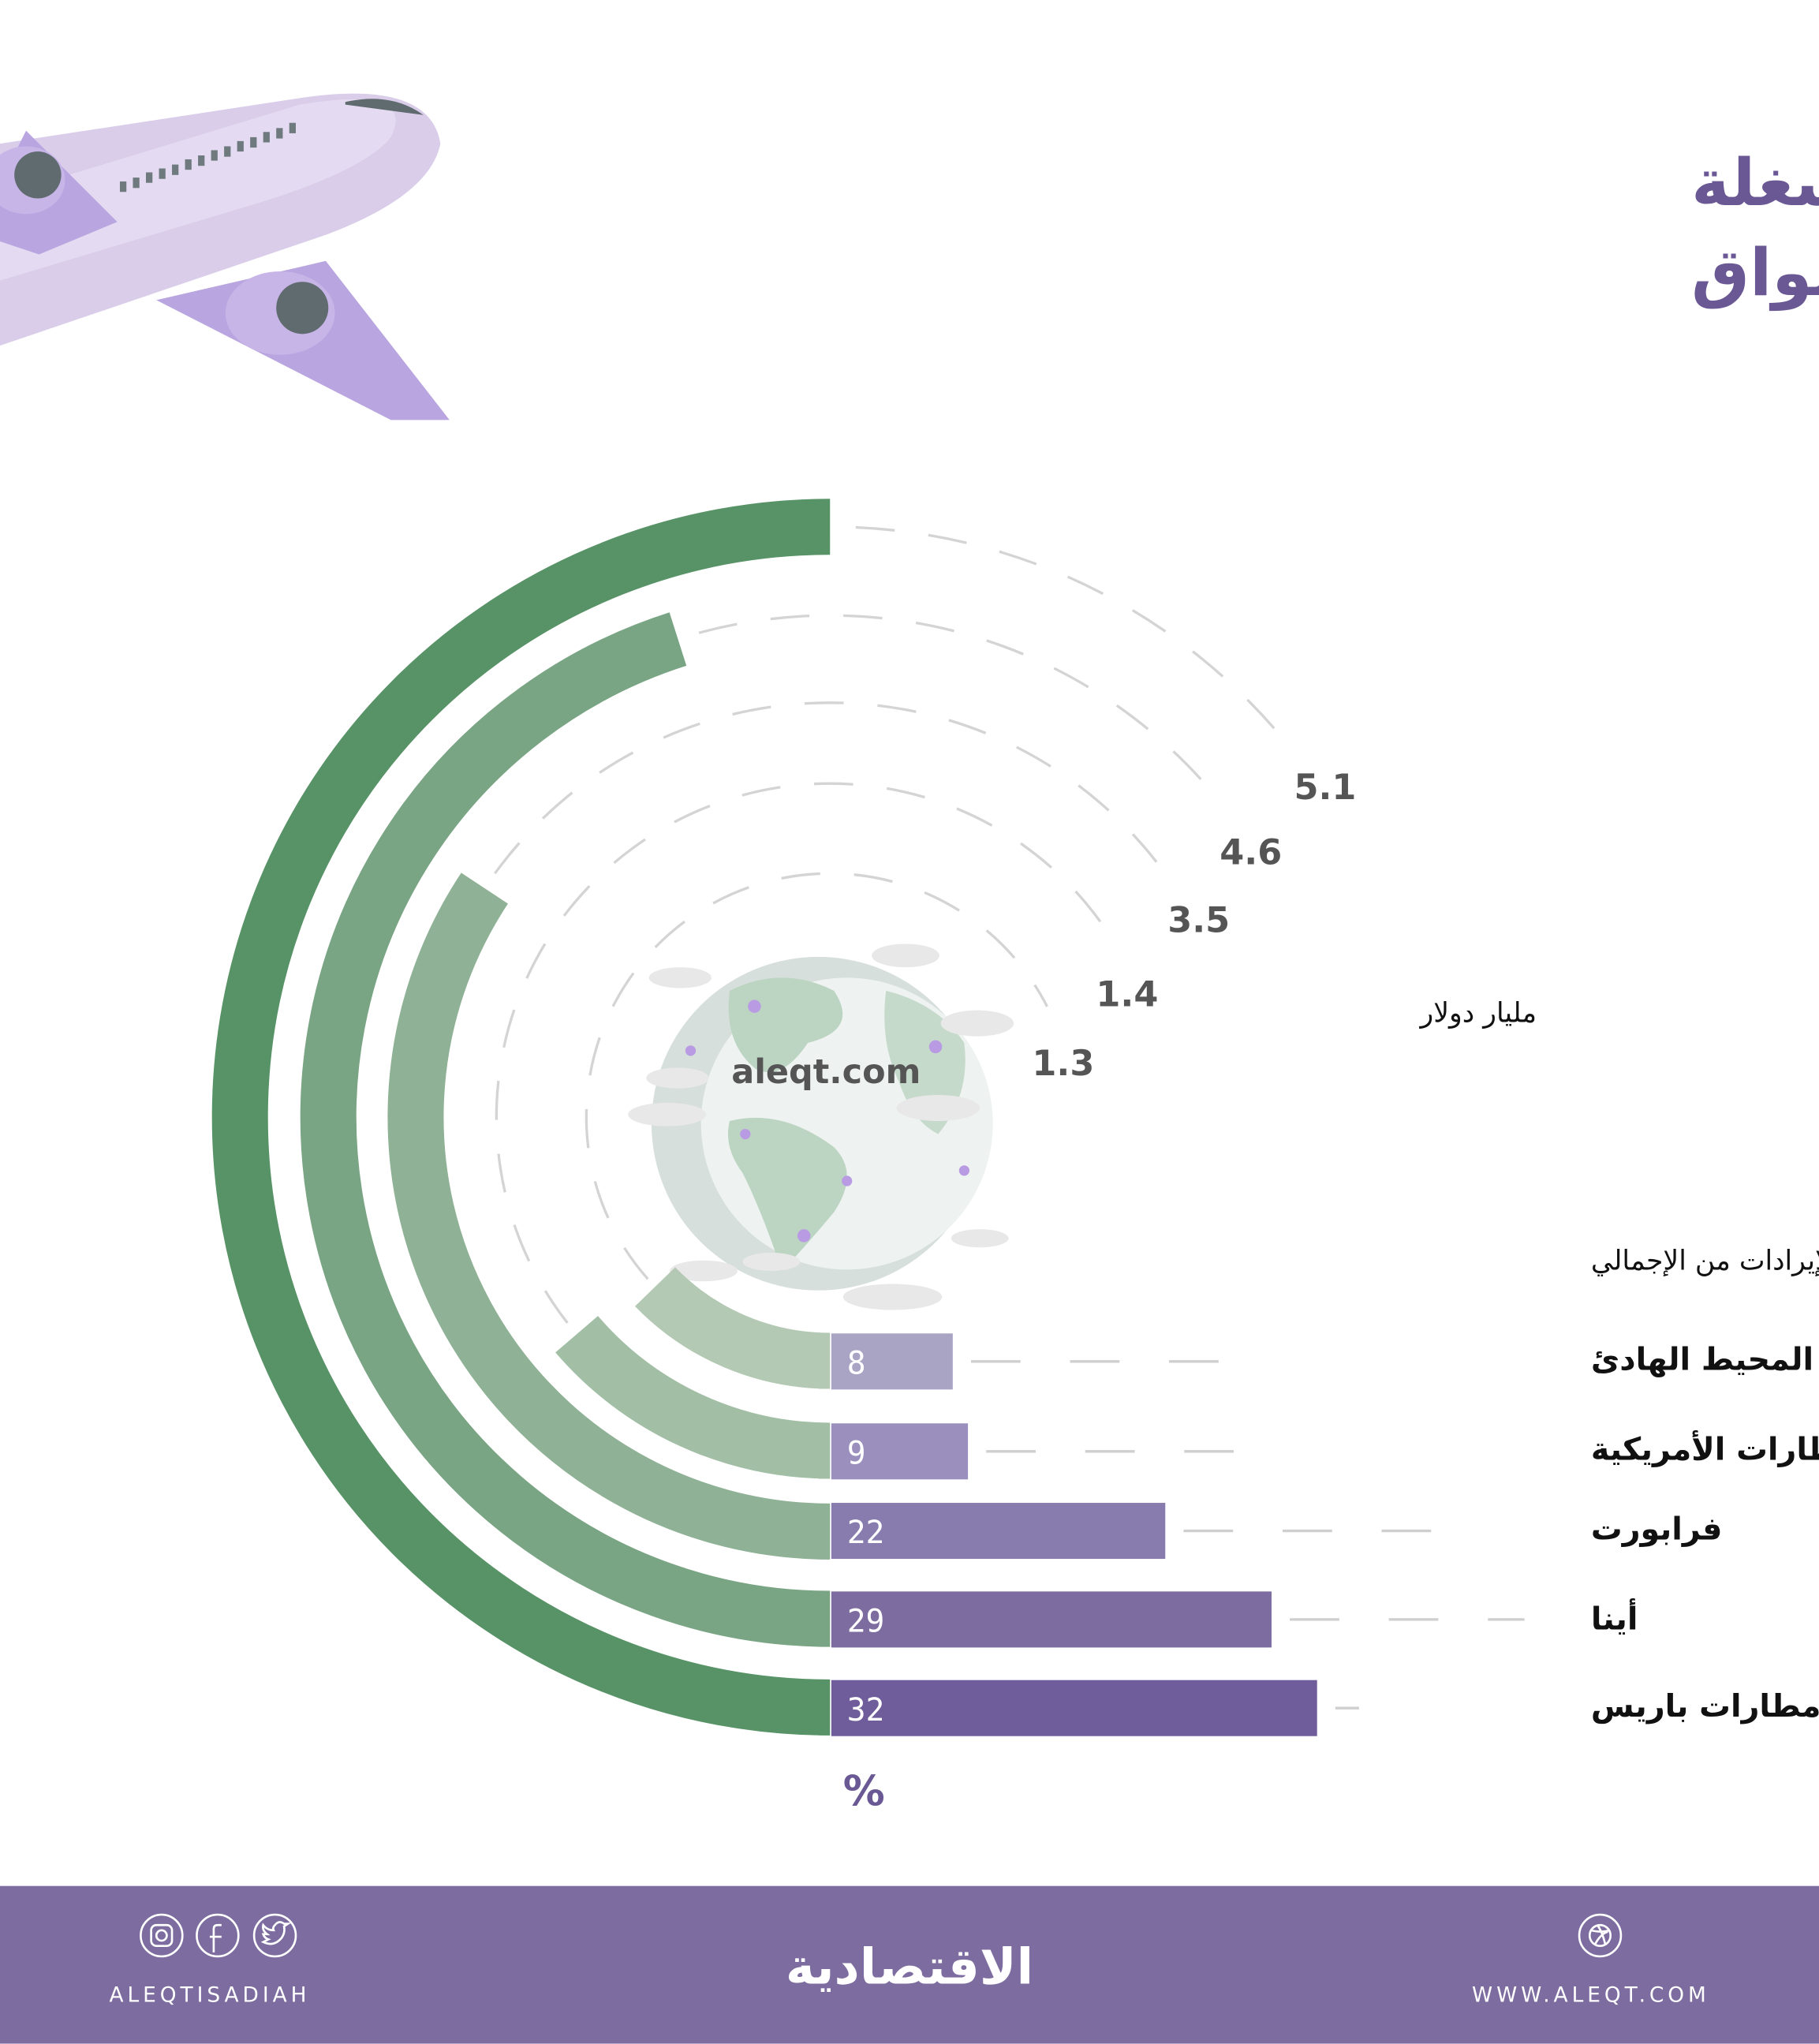 The height and width of the screenshot is (2044, 1819). Describe the element at coordinates (1601, 1935) in the screenshot. I see `dribbble-icon` at that location.